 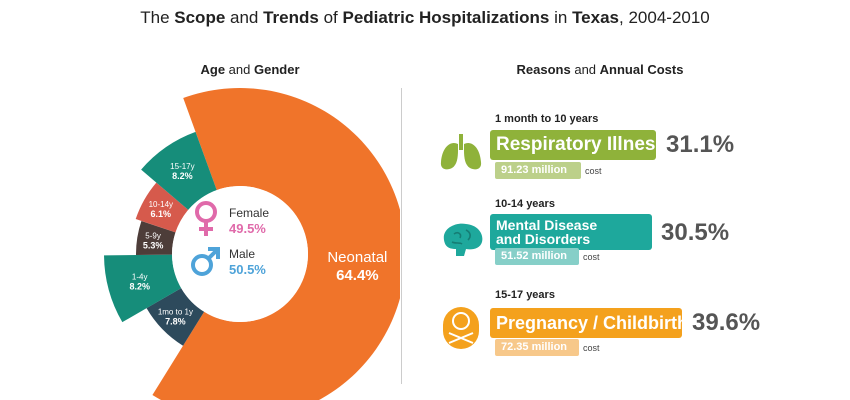 I want to click on baby-icon, so click(x=461, y=328).